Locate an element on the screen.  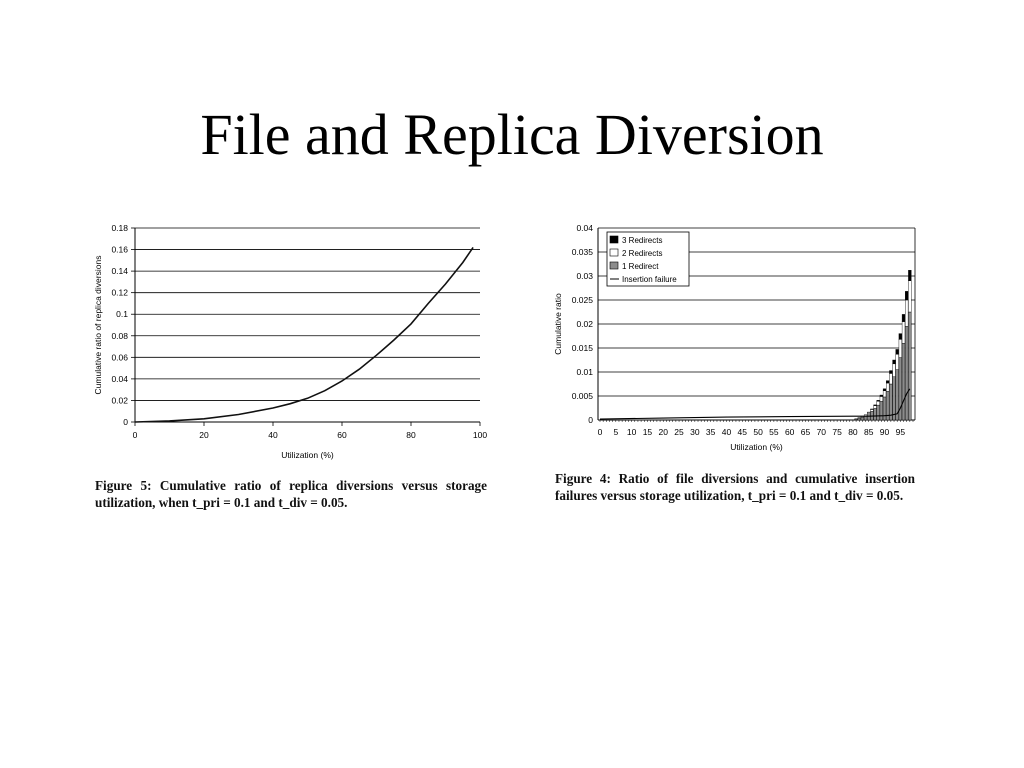
x-tick-label: 25 is located at coordinates (679, 432).